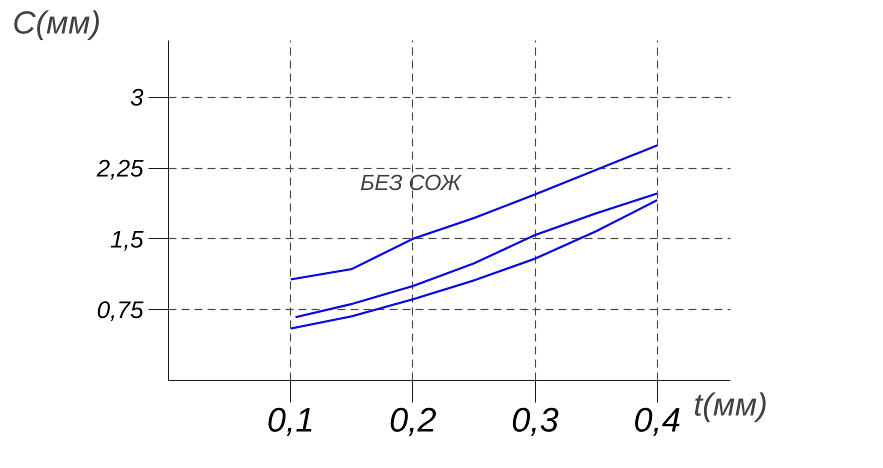 This screenshot has width=883, height=468. Describe the element at coordinates (413, 421) in the screenshot. I see `x-tick-label: 0,2` at that location.